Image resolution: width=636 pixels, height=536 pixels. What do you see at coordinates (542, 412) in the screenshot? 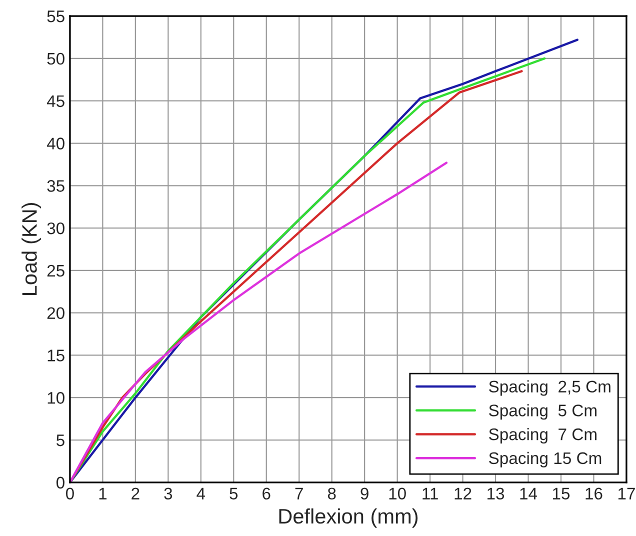
I see `legend-label: Spacing 5 Cm` at bounding box center [542, 412].